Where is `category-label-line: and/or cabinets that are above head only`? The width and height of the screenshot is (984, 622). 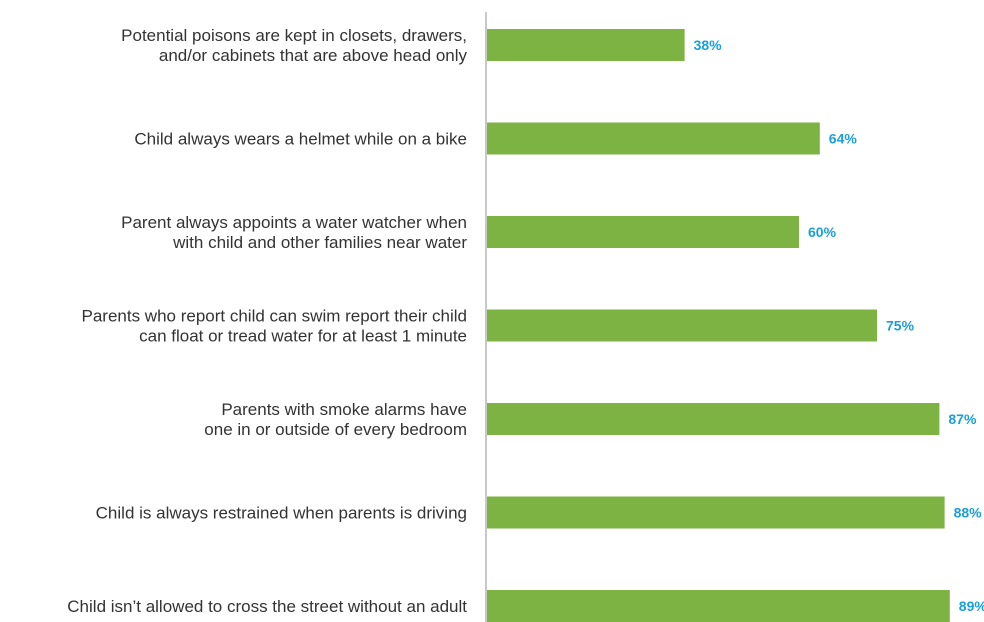
category-label-line: and/or cabinets that are above head only is located at coordinates (313, 55).